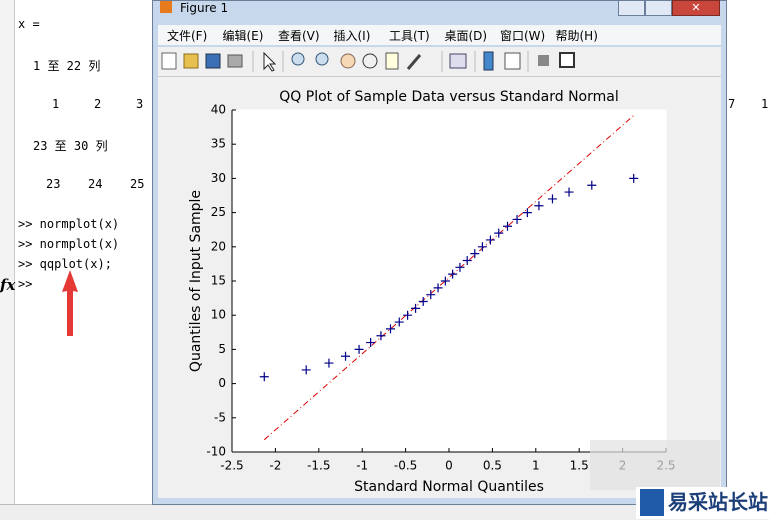 The width and height of the screenshot is (769, 520). I want to click on x-tick-label: 1.5, so click(579, 466).